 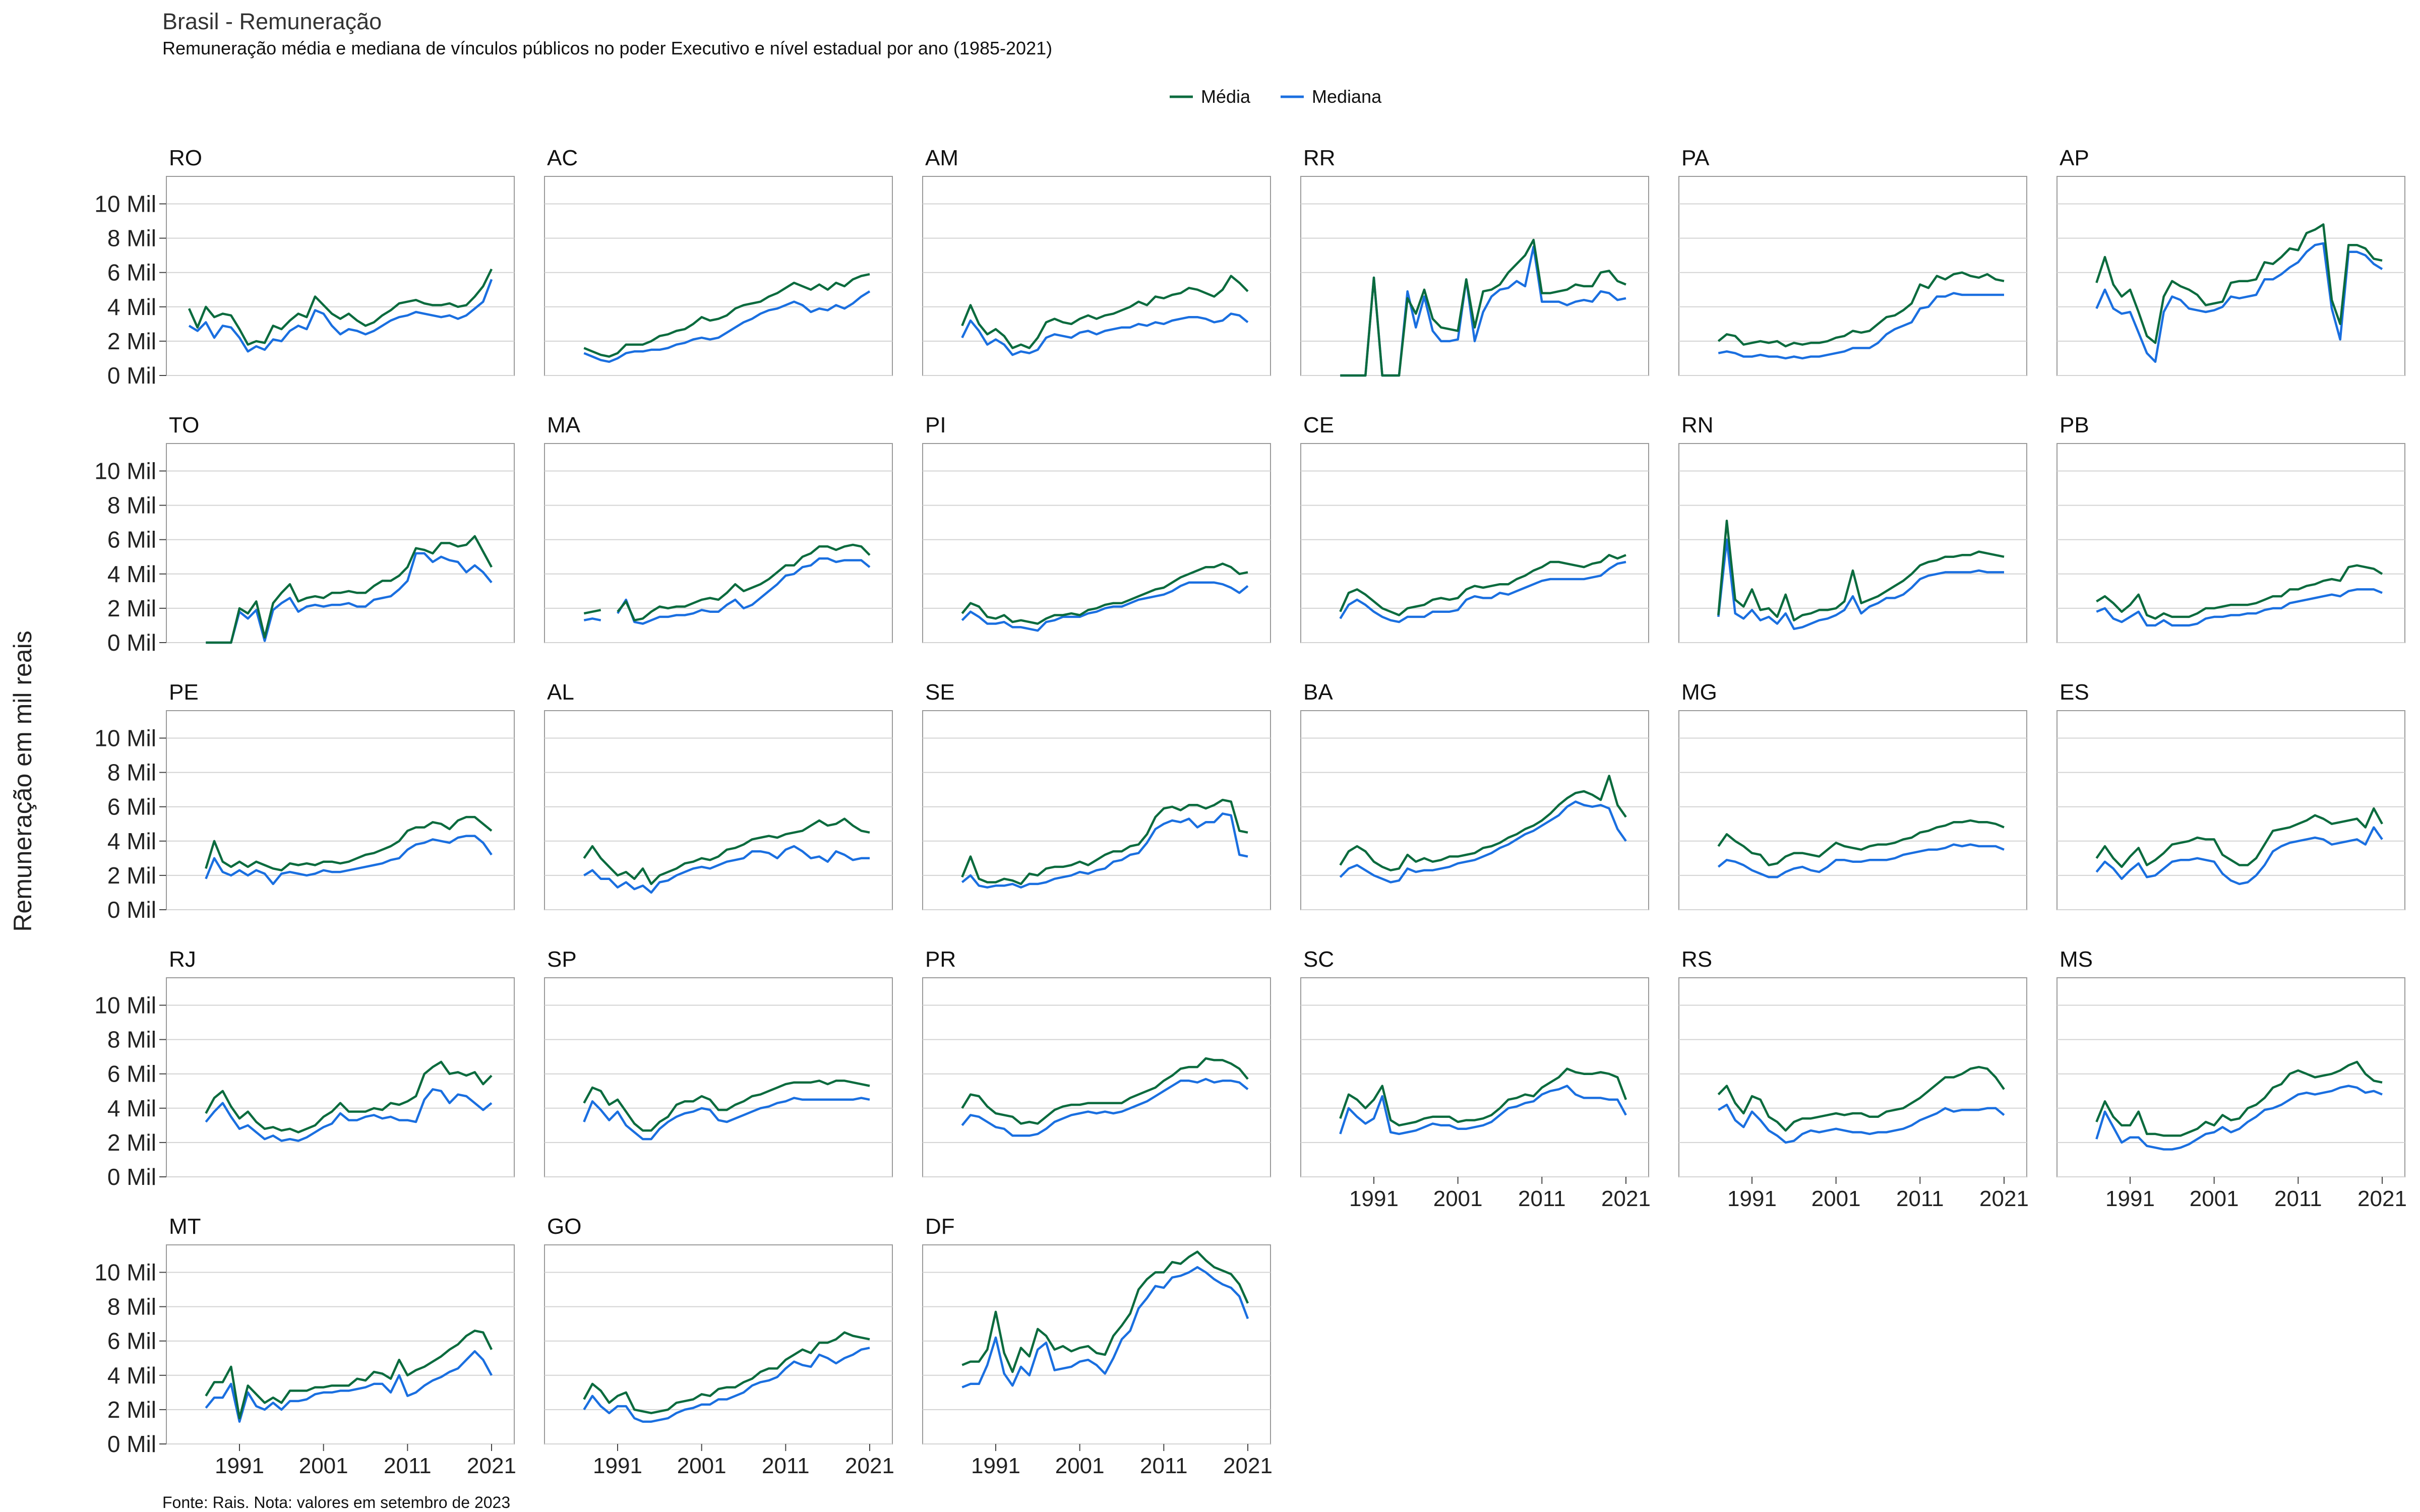 I want to click on panel-title: AP, so click(x=2074, y=158).